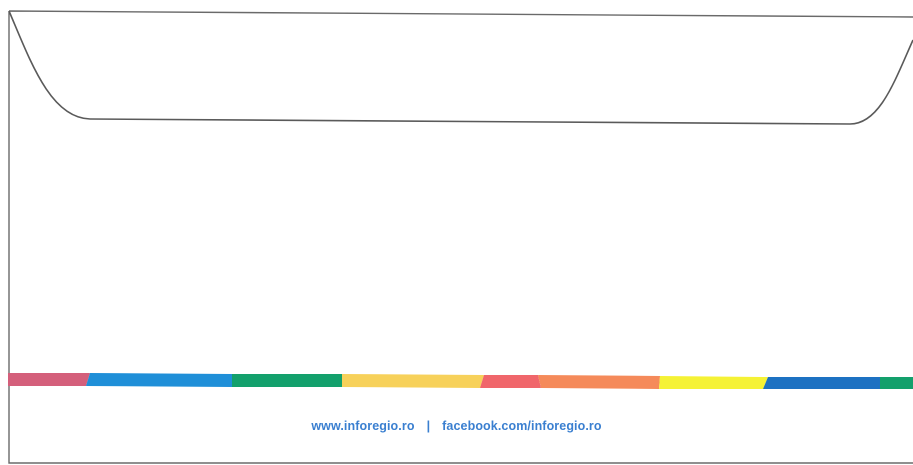 This screenshot has height=465, width=913. I want to click on stripe-segment-orange, so click(599, 382).